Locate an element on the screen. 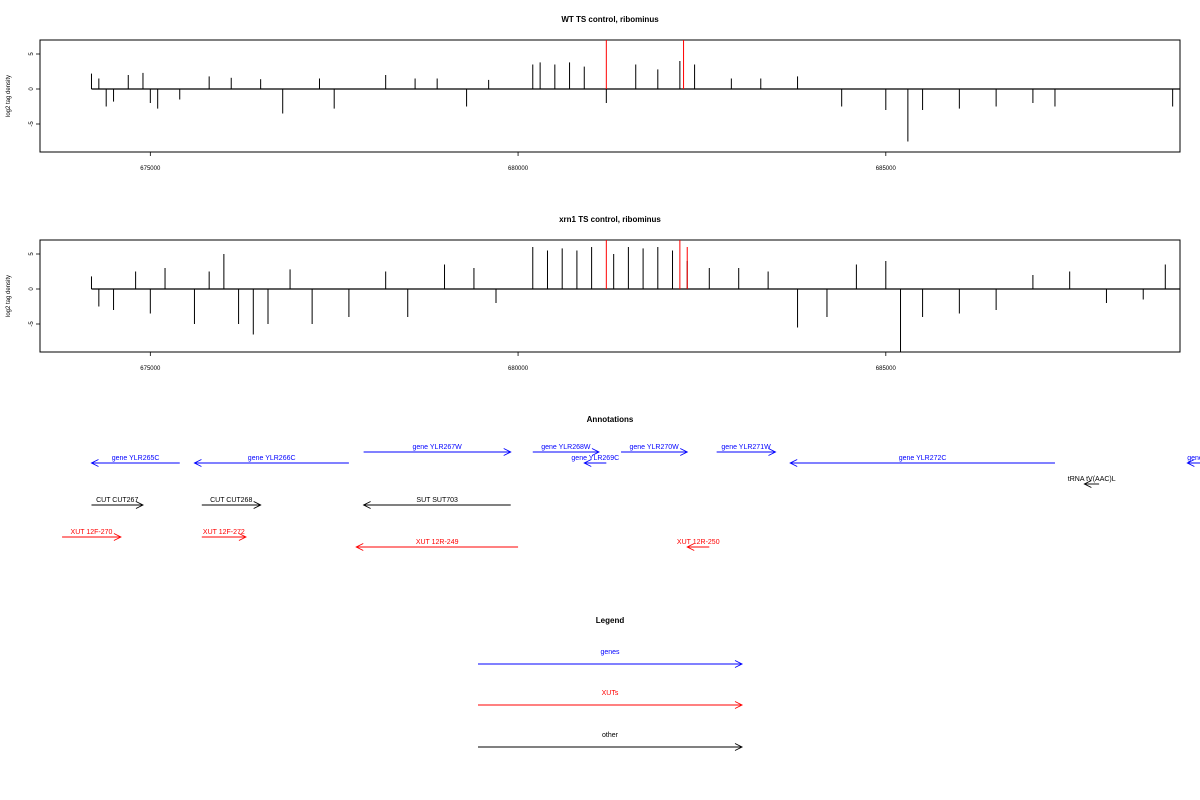  feature-label: XUT 12F-270 is located at coordinates (92, 532).